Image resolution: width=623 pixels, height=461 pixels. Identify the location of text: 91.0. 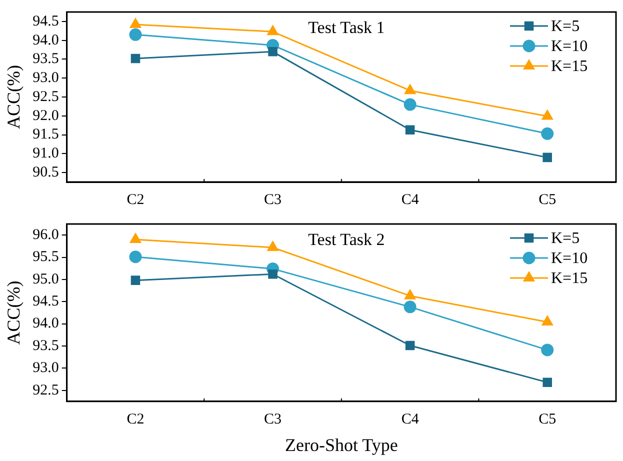
(45, 154).